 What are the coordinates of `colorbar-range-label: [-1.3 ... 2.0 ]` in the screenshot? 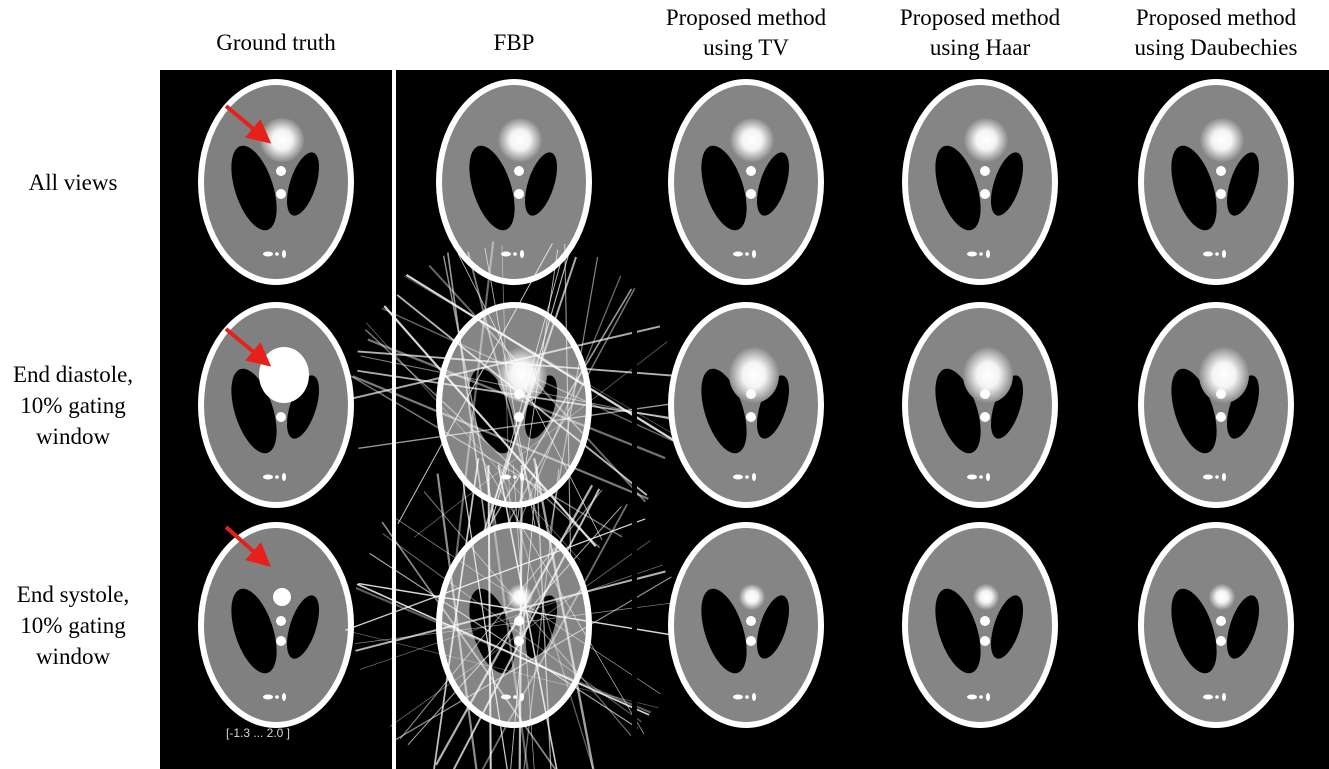 It's located at (258, 733).